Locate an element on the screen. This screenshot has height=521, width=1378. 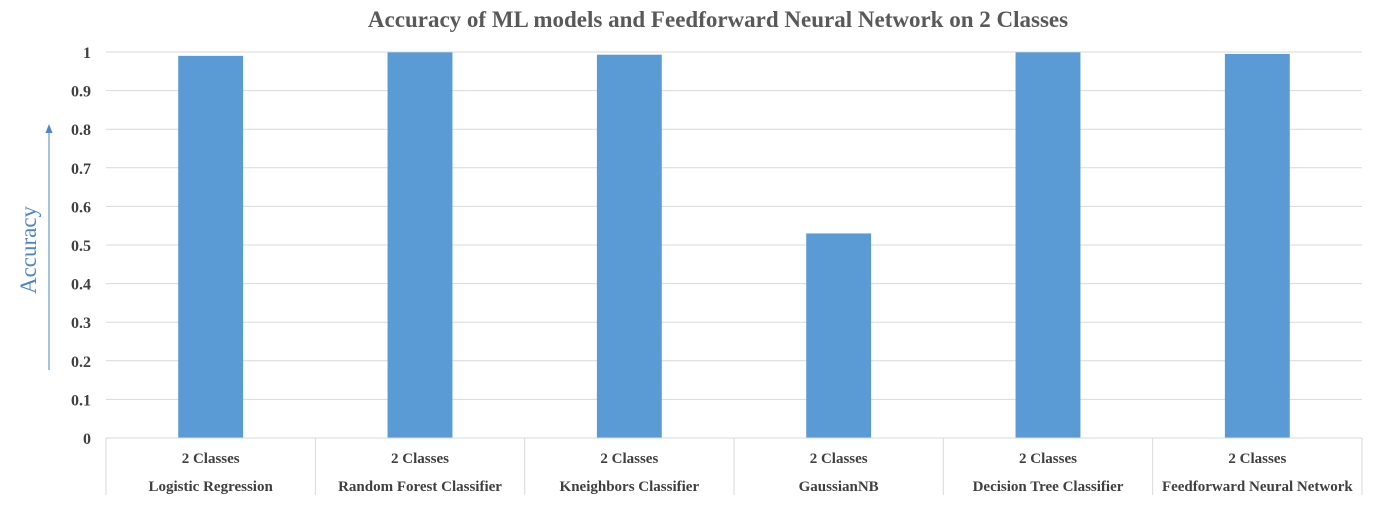
y-tick-label: 0.6 is located at coordinates (81, 207).